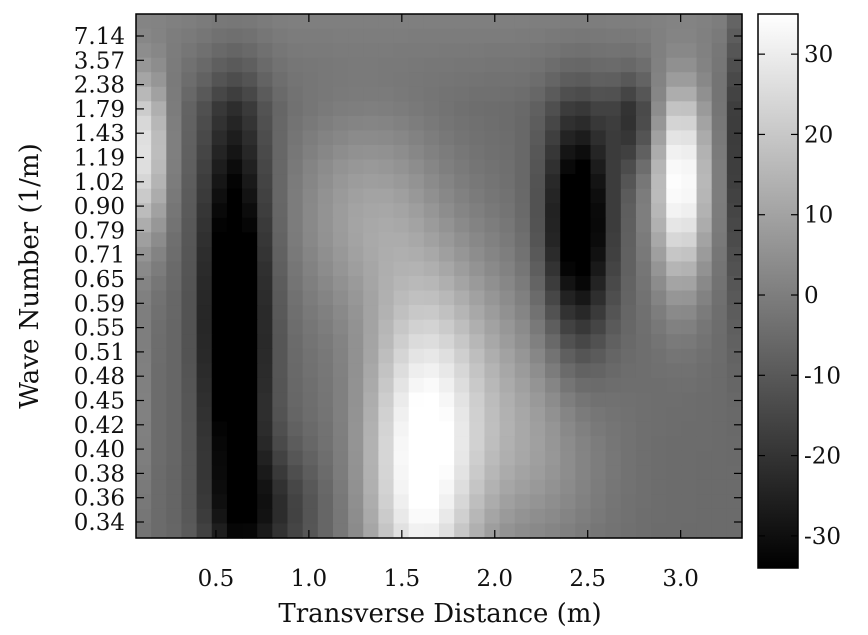 The image size is (868, 635). I want to click on y-tick-label: 0.36, so click(99, 499).